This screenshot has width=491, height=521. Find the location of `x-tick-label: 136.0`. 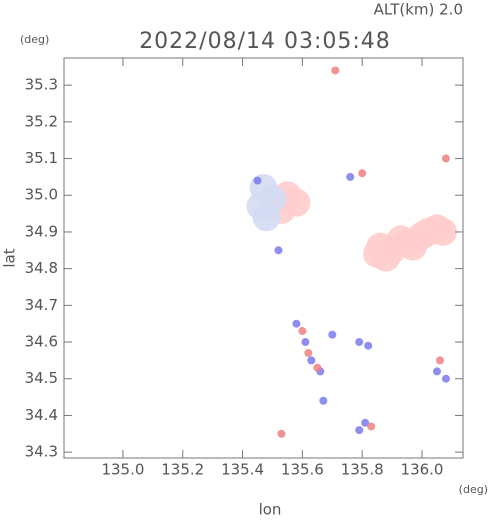

x-tick-label: 136.0 is located at coordinates (422, 470).